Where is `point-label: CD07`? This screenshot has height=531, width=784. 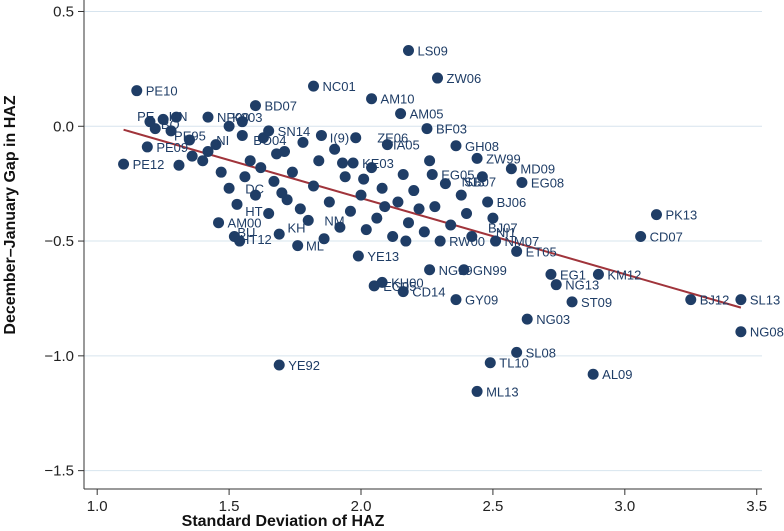
point-label: CD07 is located at coordinates (666, 236).